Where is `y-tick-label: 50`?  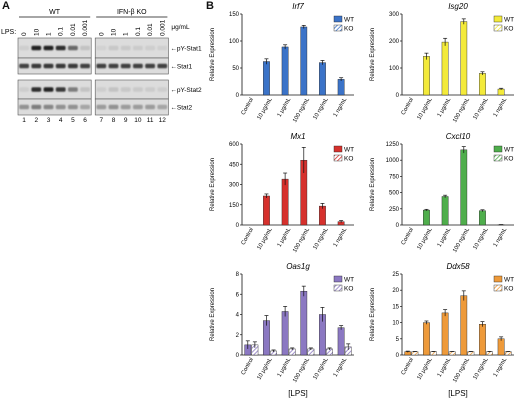 y-tick-label: 50 is located at coordinates (235, 69).